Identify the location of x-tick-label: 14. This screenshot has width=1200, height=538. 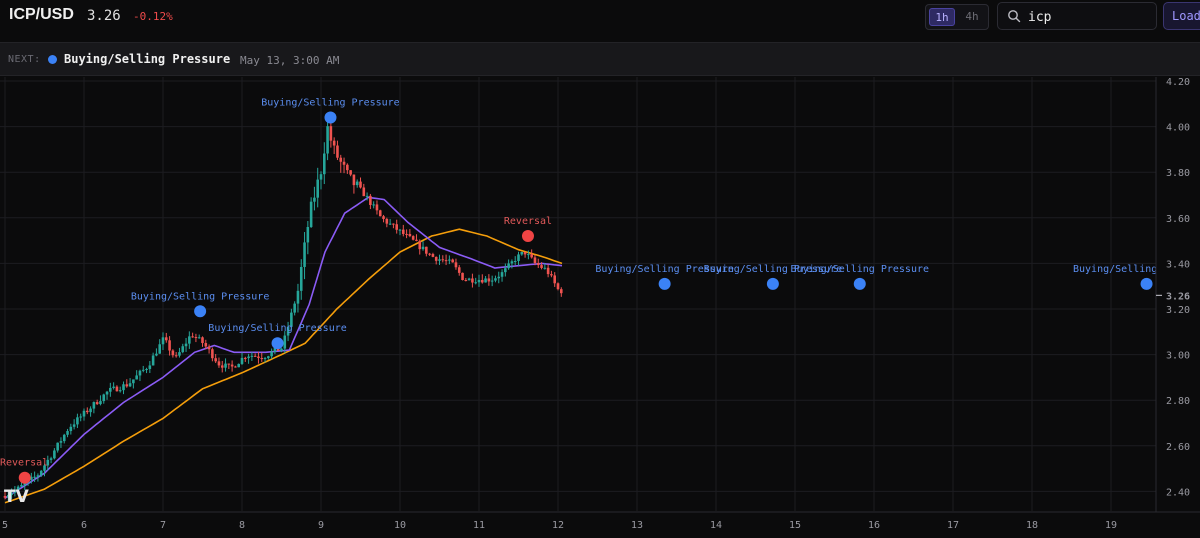
(716, 525).